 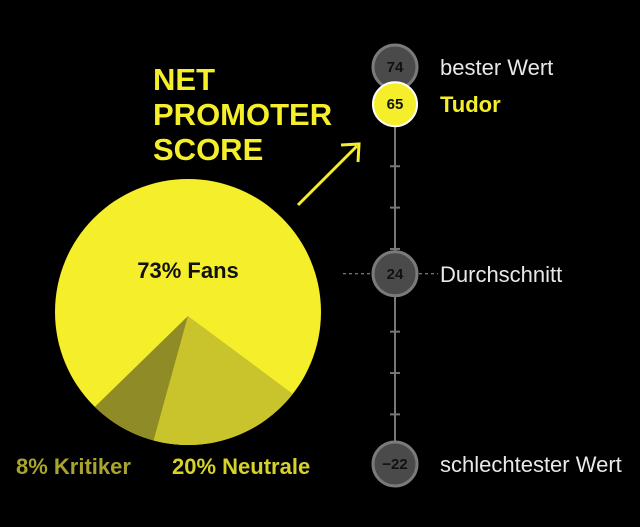 I want to click on scale-point-label: Durchschnitt, so click(x=501, y=274).